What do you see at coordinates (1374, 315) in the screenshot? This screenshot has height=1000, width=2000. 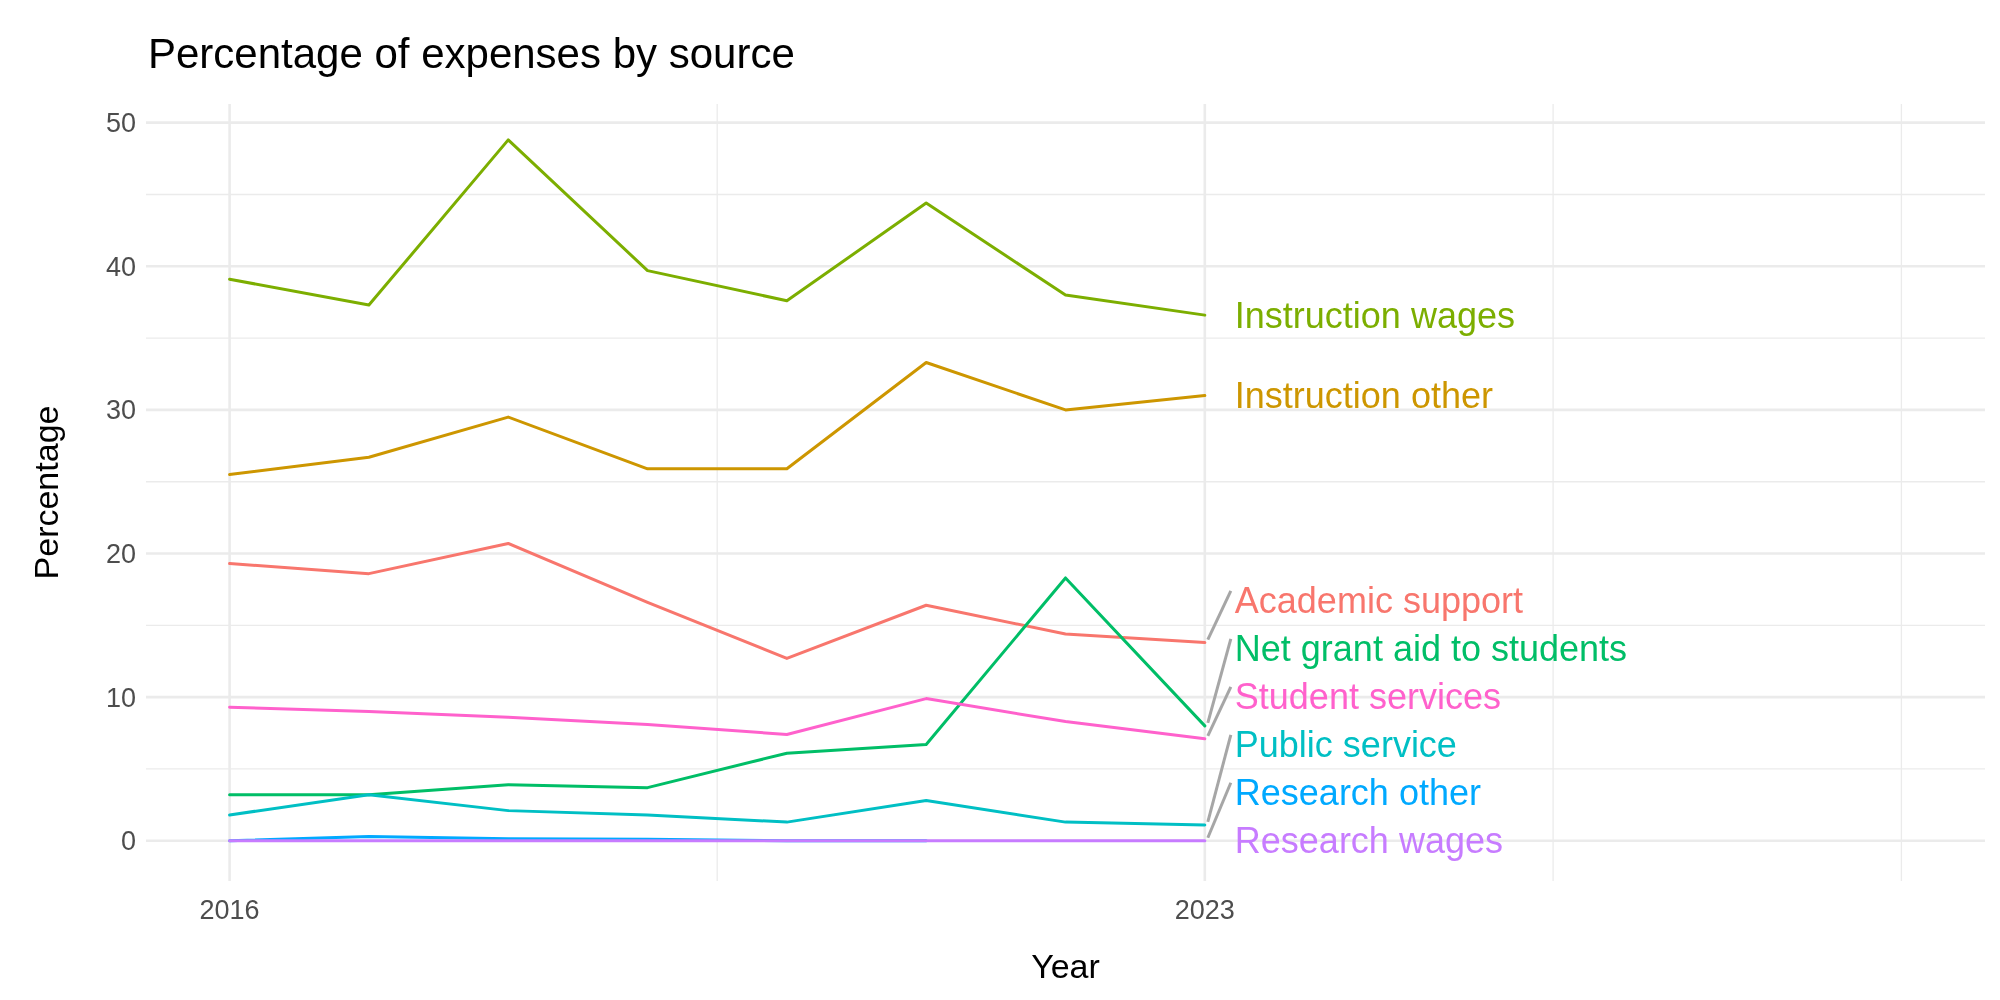 I see `series-label: Instruction wages` at bounding box center [1374, 315].